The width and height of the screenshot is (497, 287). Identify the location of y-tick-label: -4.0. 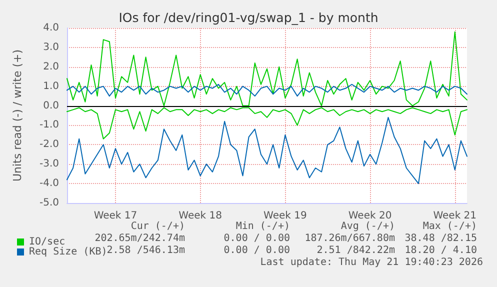
(49, 184).